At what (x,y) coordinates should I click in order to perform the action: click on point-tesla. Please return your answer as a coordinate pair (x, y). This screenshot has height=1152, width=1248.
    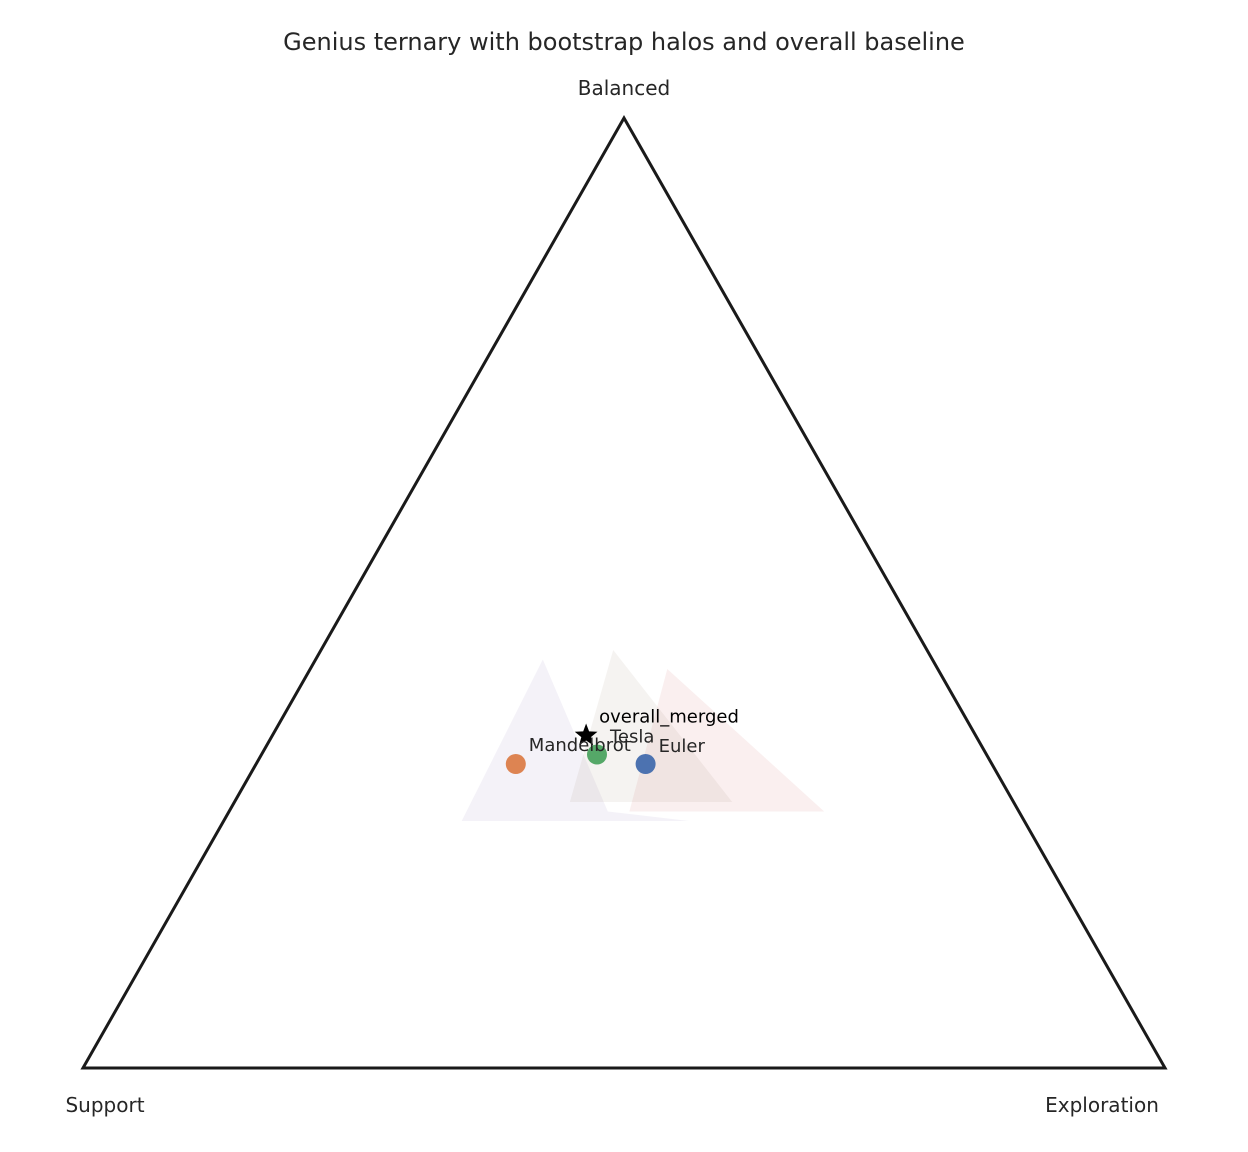
    Looking at the image, I should click on (597, 754).